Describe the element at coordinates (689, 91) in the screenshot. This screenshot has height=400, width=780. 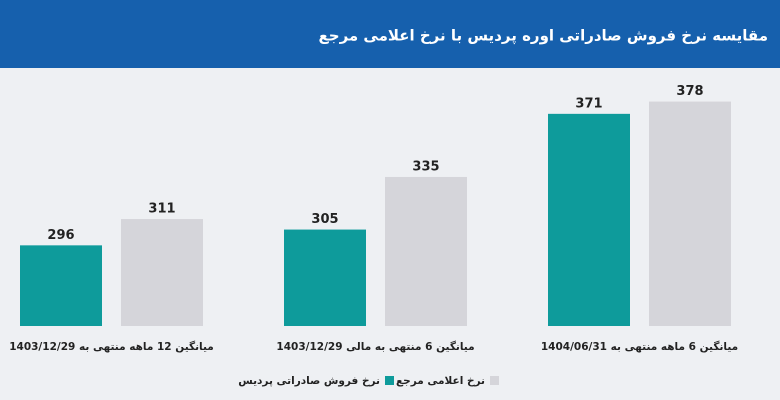
I see `value-label: 378` at that location.